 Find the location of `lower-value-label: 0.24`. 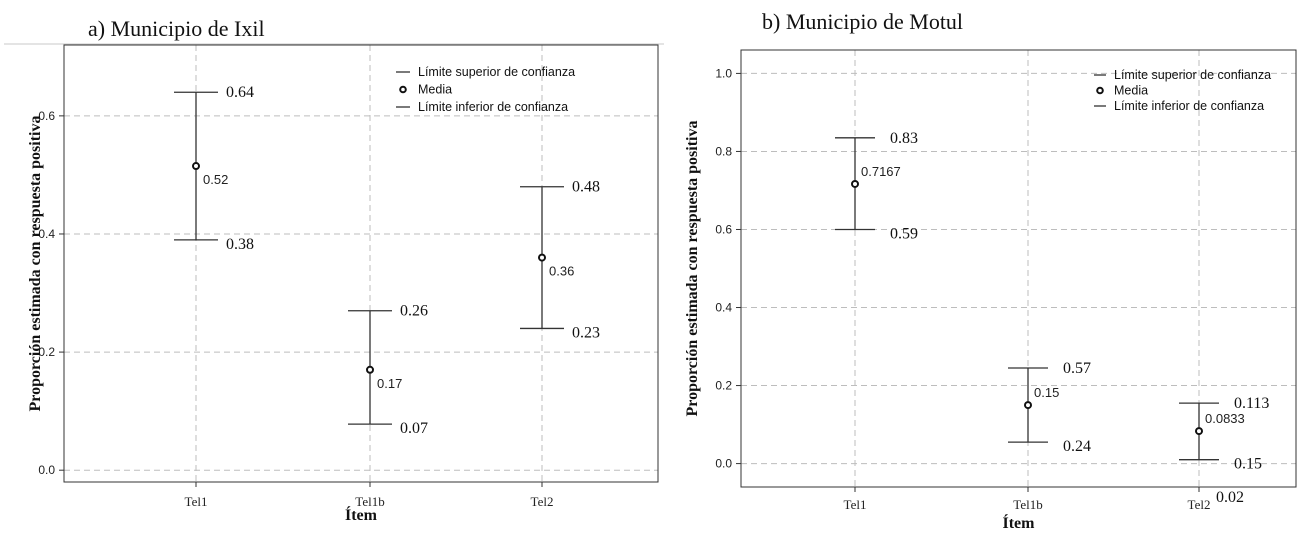

lower-value-label: 0.24 is located at coordinates (1077, 446).